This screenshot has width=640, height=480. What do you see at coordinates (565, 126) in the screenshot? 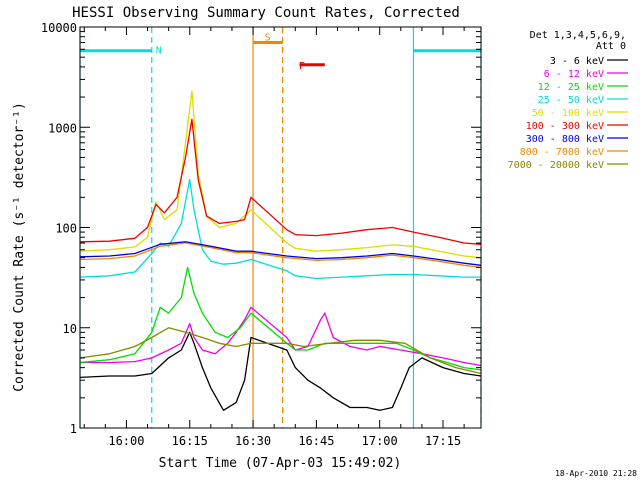
I see `legend-label-6: 100 - 300 keV` at bounding box center [565, 126].